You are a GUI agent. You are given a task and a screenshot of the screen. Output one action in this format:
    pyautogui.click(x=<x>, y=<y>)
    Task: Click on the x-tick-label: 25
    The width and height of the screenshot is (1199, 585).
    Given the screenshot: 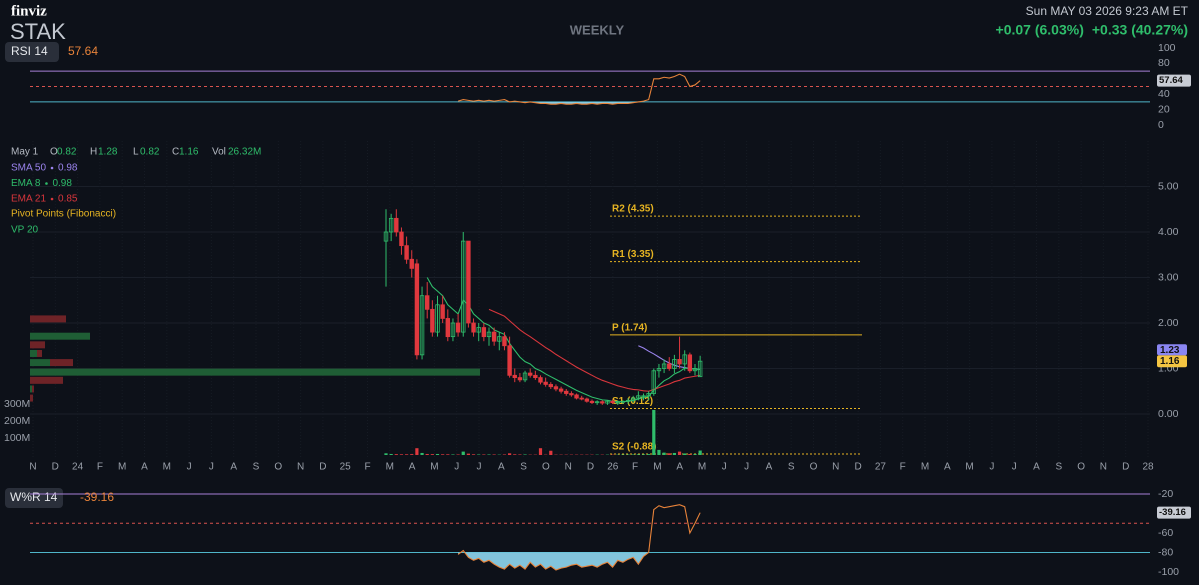 What is the action you would take?
    pyautogui.click(x=346, y=467)
    